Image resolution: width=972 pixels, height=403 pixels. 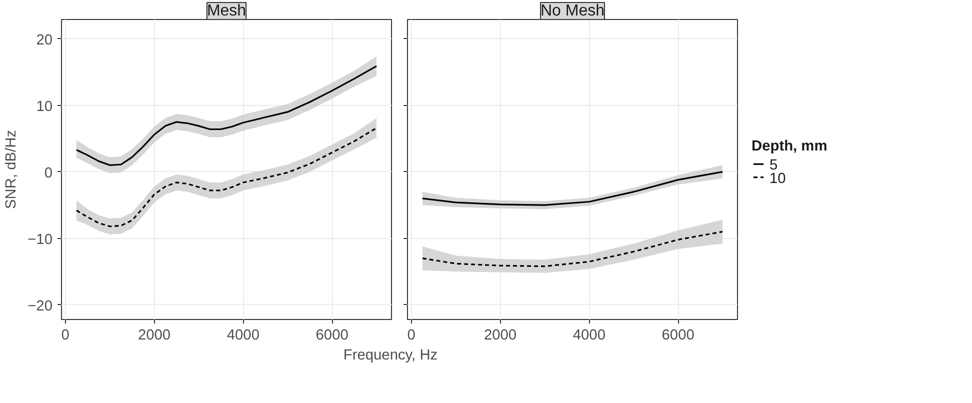 What do you see at coordinates (790, 146) in the screenshot?
I see `legend-title: Depth, mm` at bounding box center [790, 146].